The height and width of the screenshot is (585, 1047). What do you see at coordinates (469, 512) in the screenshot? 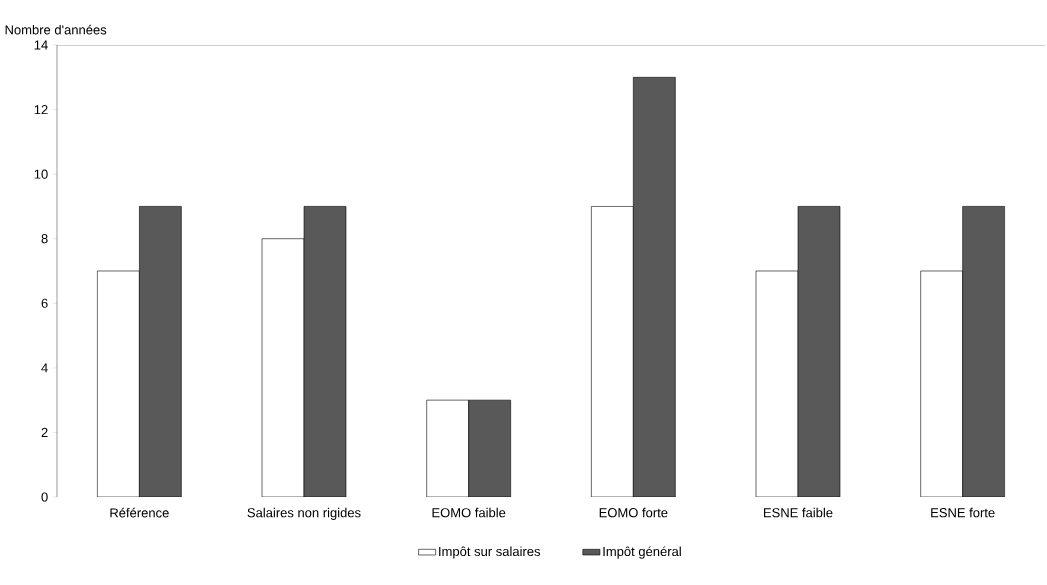
I see `x-tick-label: EOMO faible` at bounding box center [469, 512].